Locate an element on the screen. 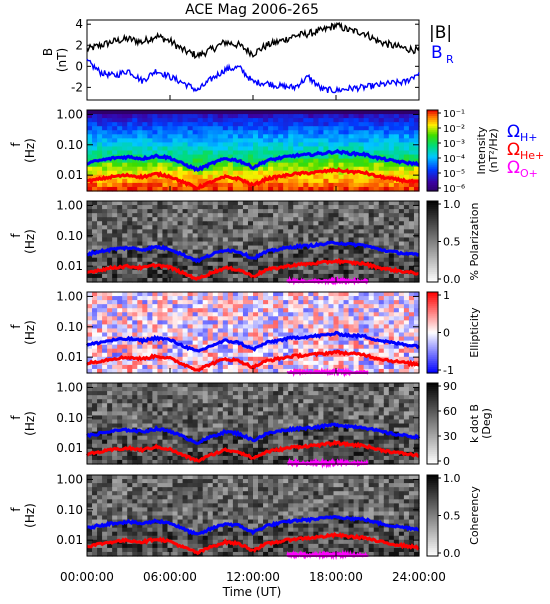  colorbar-tick-label: 10⁻⁵ is located at coordinates (454, 174).